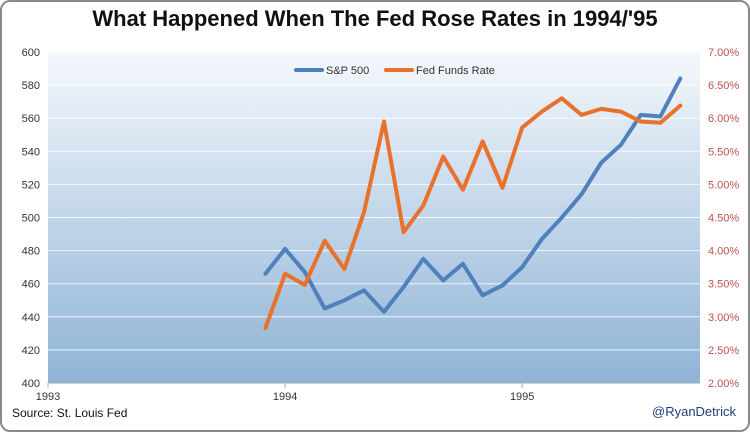 The image size is (750, 432). Describe the element at coordinates (723, 219) in the screenshot. I see `y-right-tick-label: 4.50%` at that location.